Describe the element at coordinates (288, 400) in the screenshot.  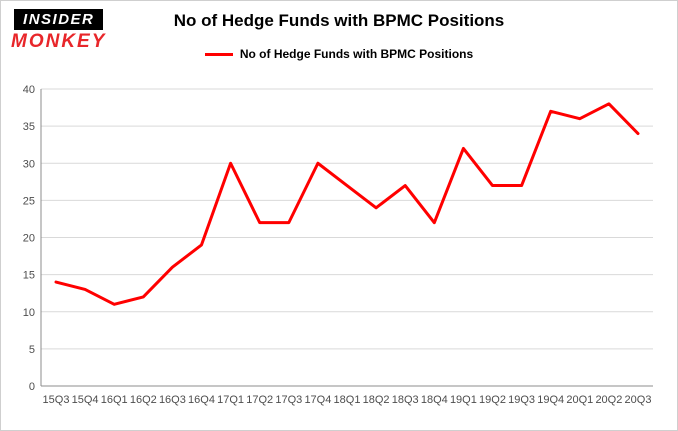
I see `x-axis-label: 17Q3` at that location.